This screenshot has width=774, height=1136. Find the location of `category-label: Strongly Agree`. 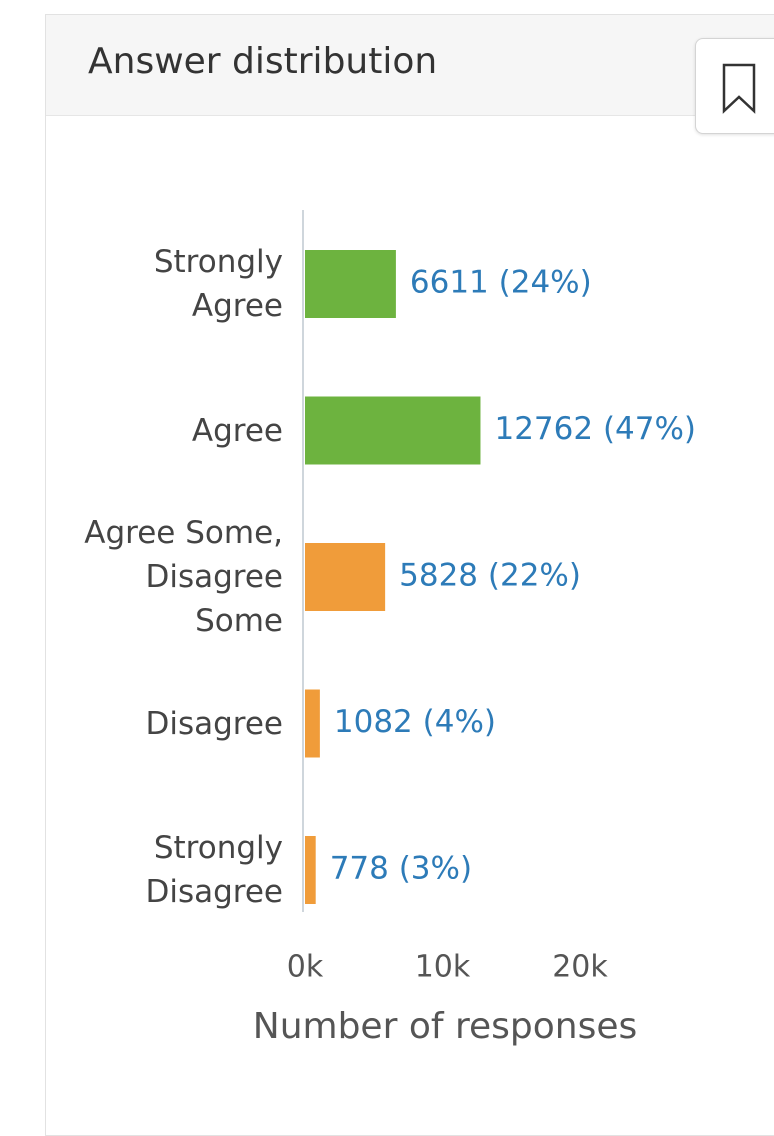

category-label: Strongly Agree is located at coordinates (218, 284).